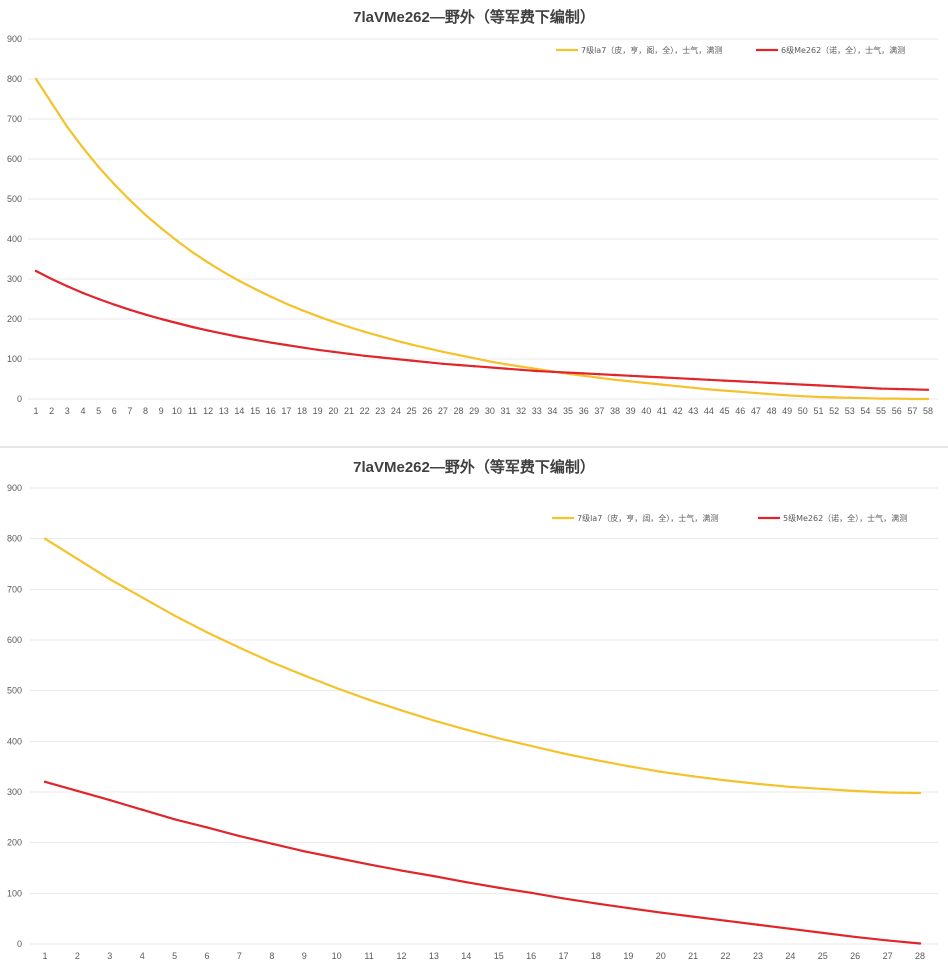 This screenshot has height=973, width=948. Describe the element at coordinates (145, 411) in the screenshot. I see `x-tick-label: 8` at that location.